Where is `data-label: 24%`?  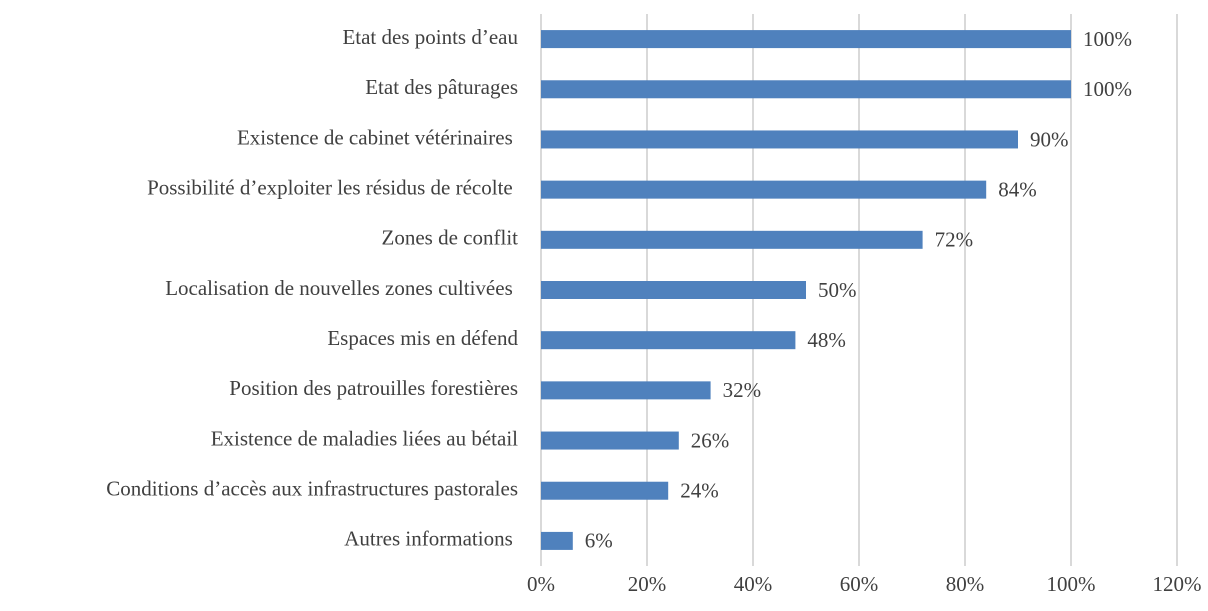
data-label: 24% is located at coordinates (699, 491).